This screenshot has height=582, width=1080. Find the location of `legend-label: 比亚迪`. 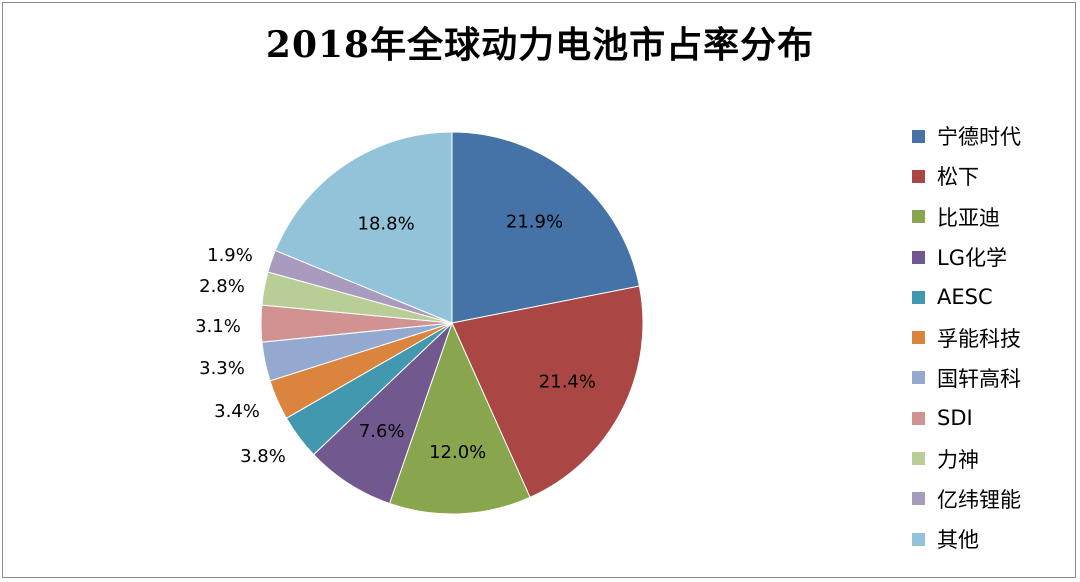

legend-label: 比亚迪 is located at coordinates (968, 217).